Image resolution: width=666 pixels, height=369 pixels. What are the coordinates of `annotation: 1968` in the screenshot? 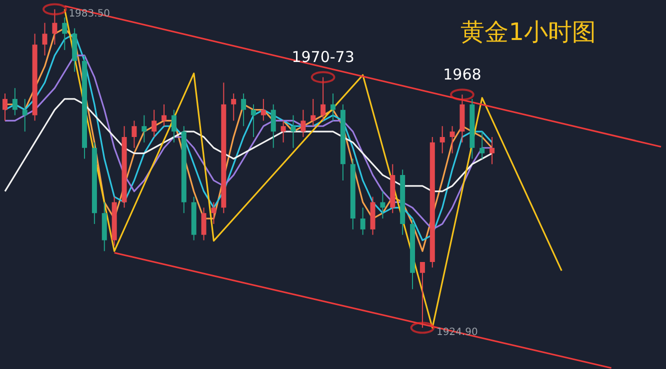 It's located at (462, 75).